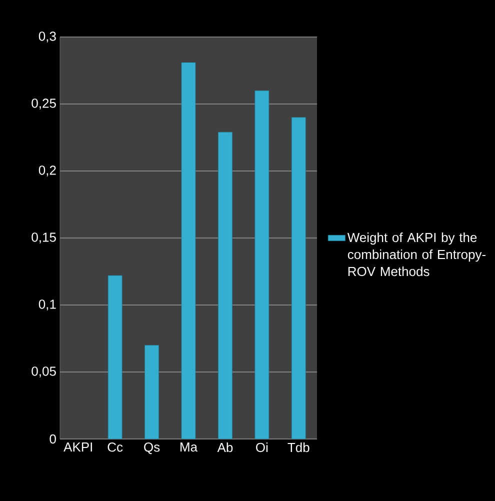  I want to click on y-tick-label: 0,05, so click(44, 372).